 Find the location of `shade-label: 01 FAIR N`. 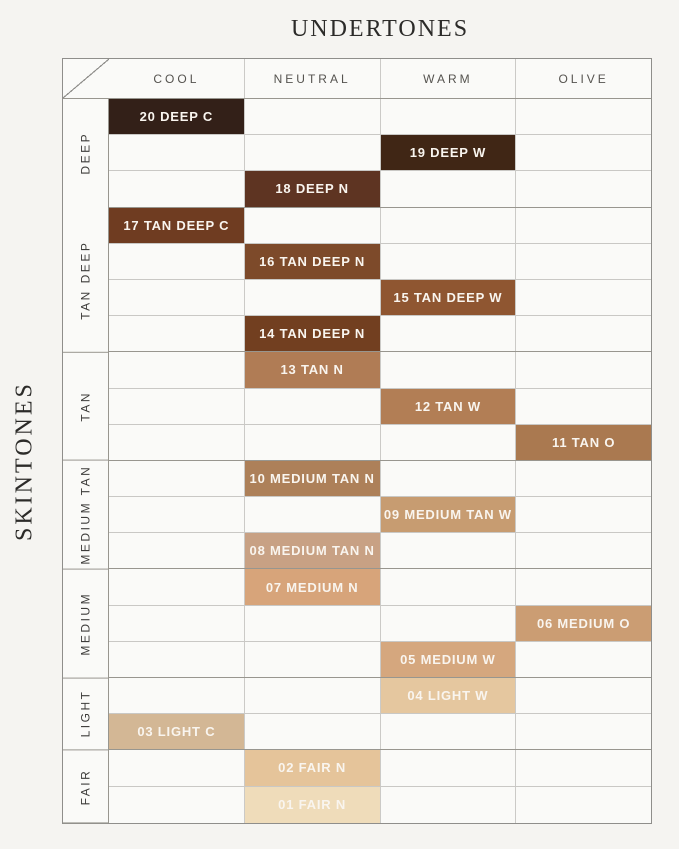

shade-label: 01 FAIR N is located at coordinates (312, 805).